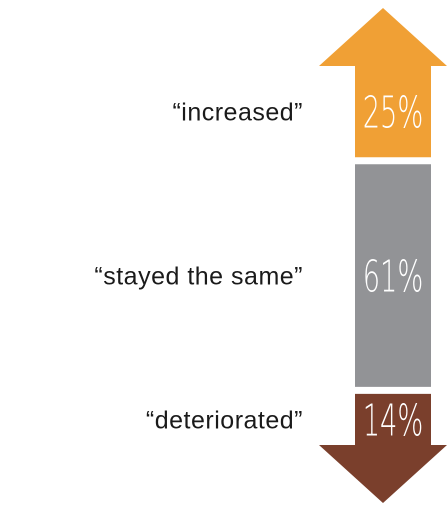 Image resolution: width=447 pixels, height=510 pixels. I want to click on category-label: “deteriorated”, so click(224, 420).